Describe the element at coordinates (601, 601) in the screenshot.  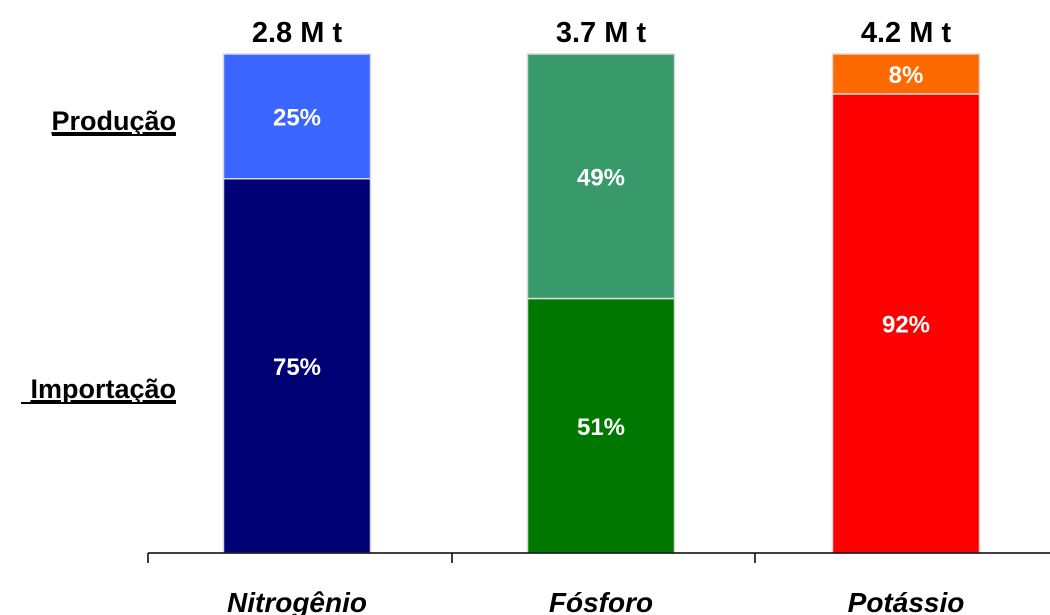
I see `x-tick-label: Fósforo` at that location.